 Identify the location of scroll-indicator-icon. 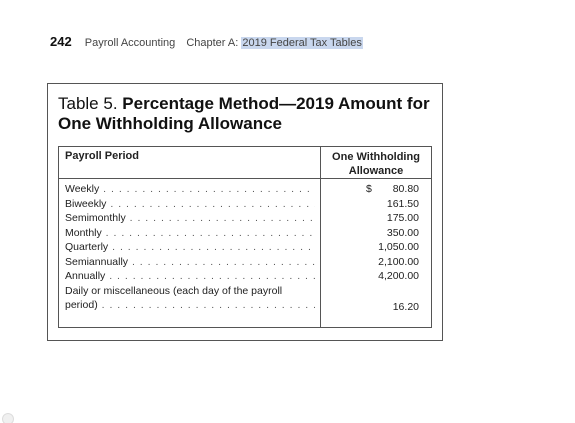
(8, 418).